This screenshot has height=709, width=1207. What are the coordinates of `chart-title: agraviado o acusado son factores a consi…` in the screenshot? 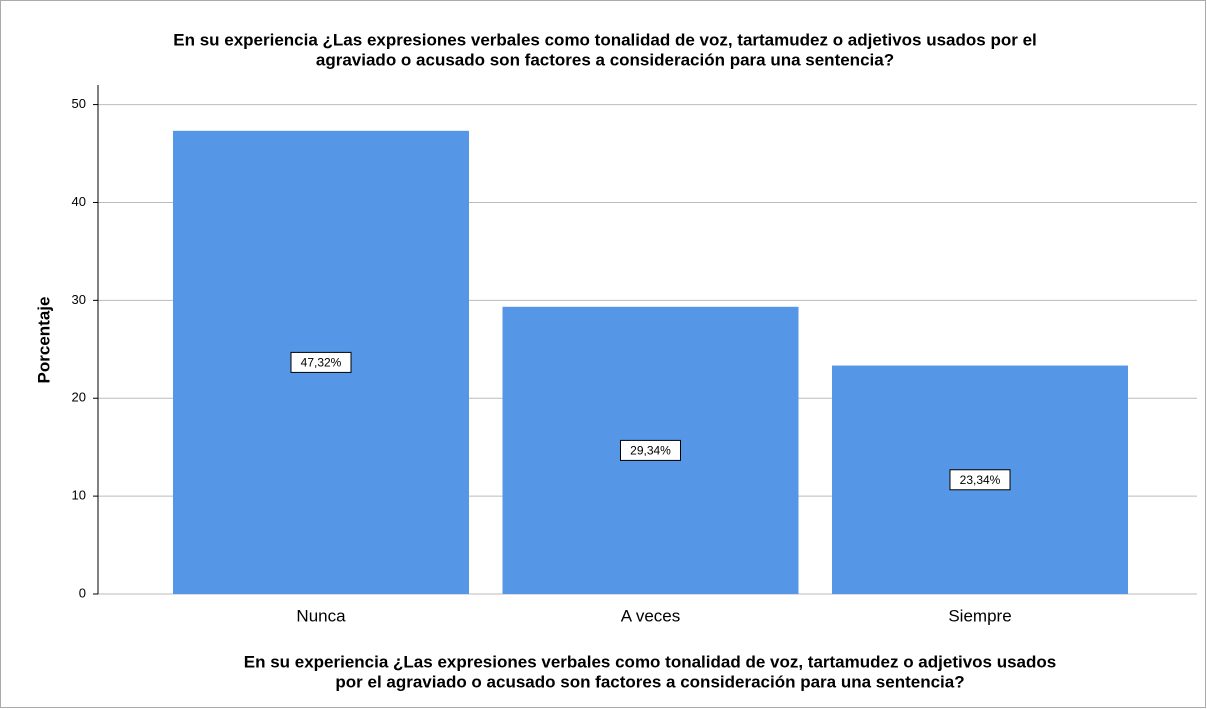 It's located at (605, 59).